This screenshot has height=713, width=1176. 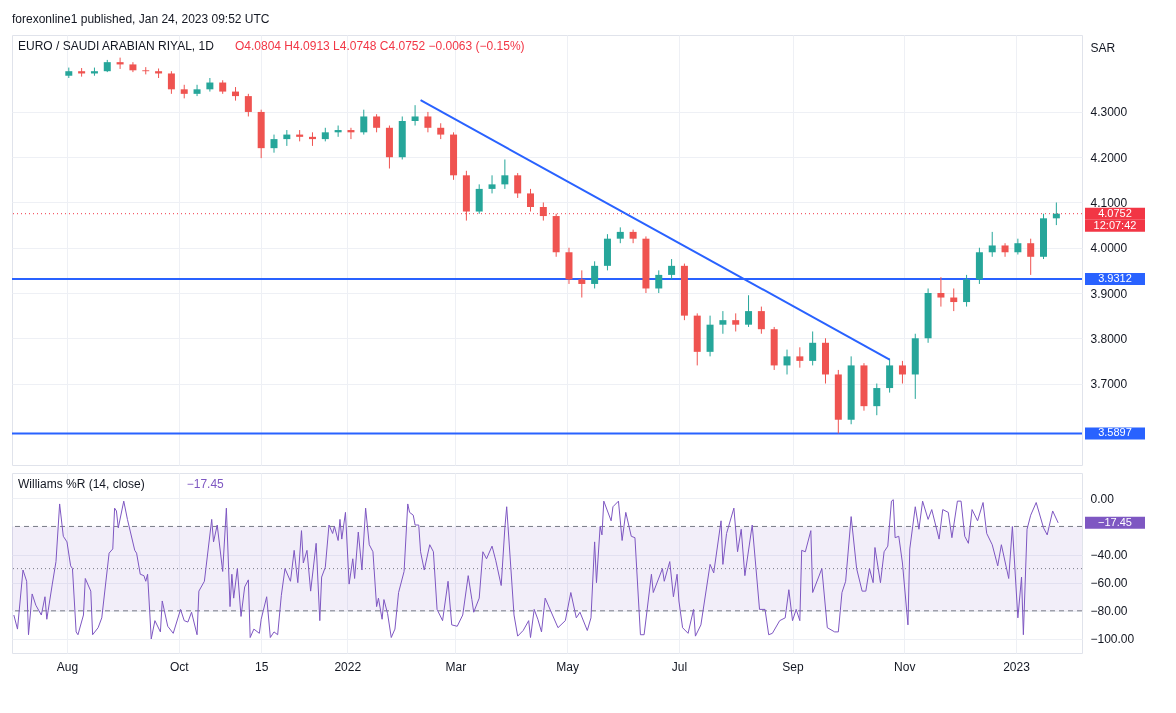 I want to click on x-tick-label: Oct, so click(x=179, y=666).